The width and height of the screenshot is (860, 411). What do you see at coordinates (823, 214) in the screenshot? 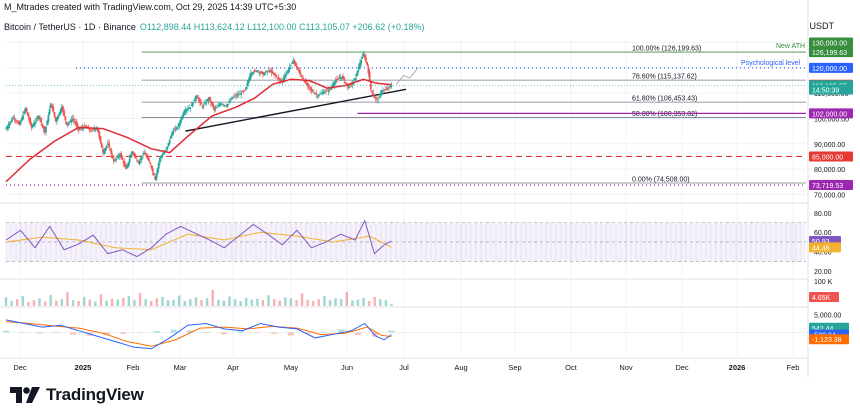
I see `rsi-tick-label: 80.00` at bounding box center [823, 214].